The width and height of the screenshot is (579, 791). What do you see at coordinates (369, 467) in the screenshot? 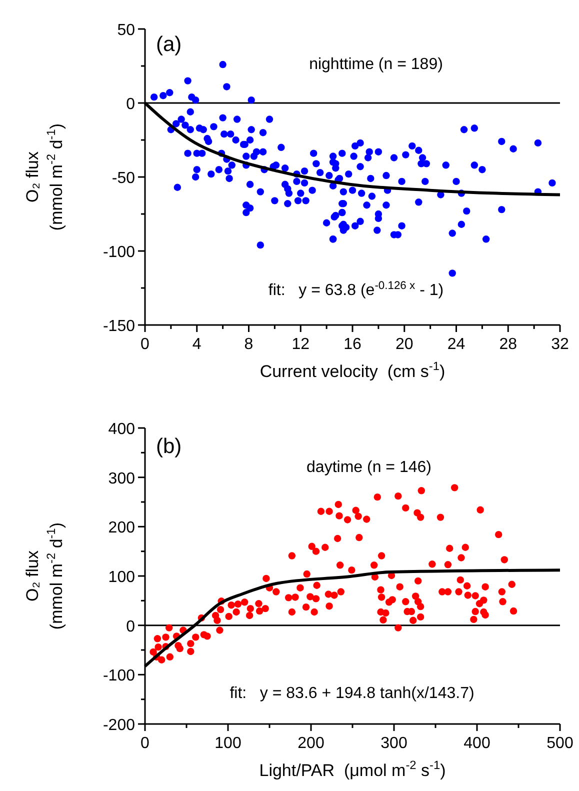
I see `annotation: daytime (n = 146)` at bounding box center [369, 467].